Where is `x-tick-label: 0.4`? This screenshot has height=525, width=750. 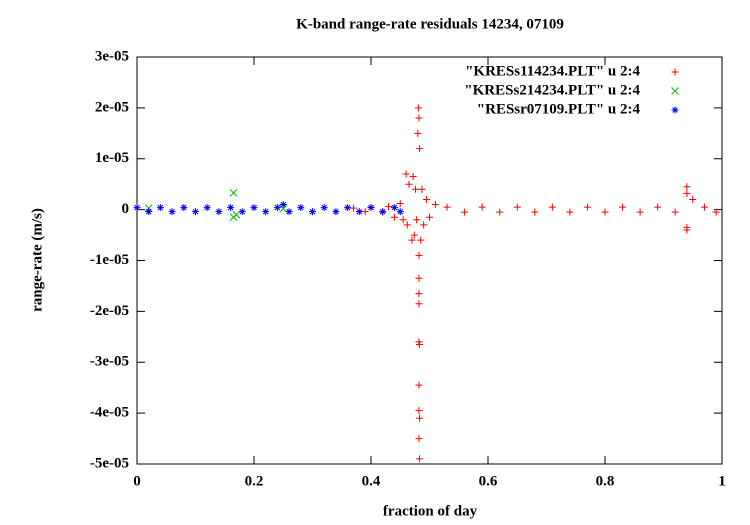
x-tick-label: 0.4 is located at coordinates (371, 481).